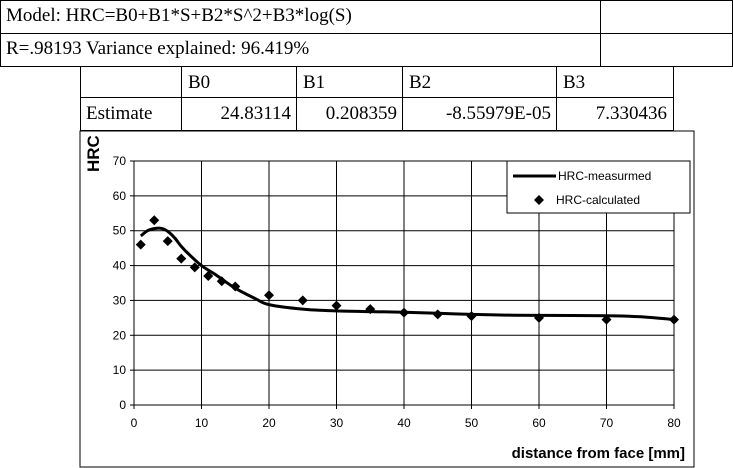 The width and height of the screenshot is (733, 468). I want to click on legend-label-calculated: HRC-calculated, so click(598, 200).